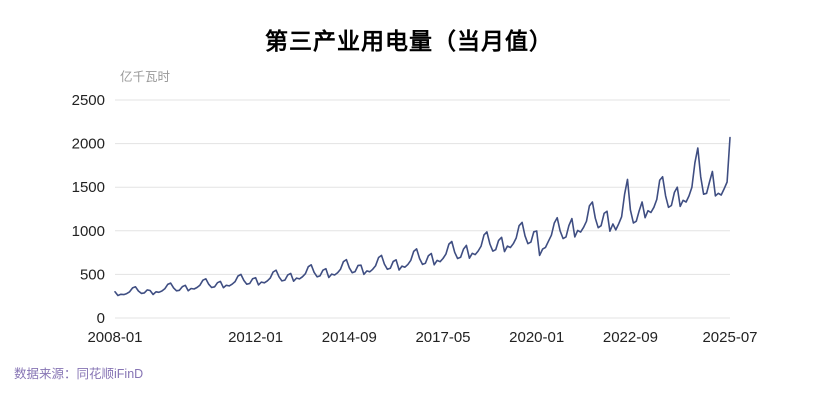 The image size is (818, 400). Describe the element at coordinates (630, 337) in the screenshot. I see `x-tick-label: 2022-09` at that location.